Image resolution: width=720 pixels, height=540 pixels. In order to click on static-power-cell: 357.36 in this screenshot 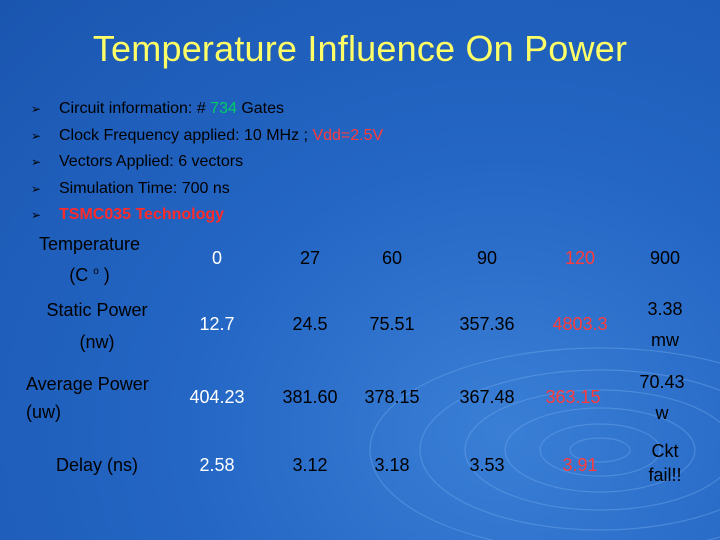, I will do `click(487, 324)`.